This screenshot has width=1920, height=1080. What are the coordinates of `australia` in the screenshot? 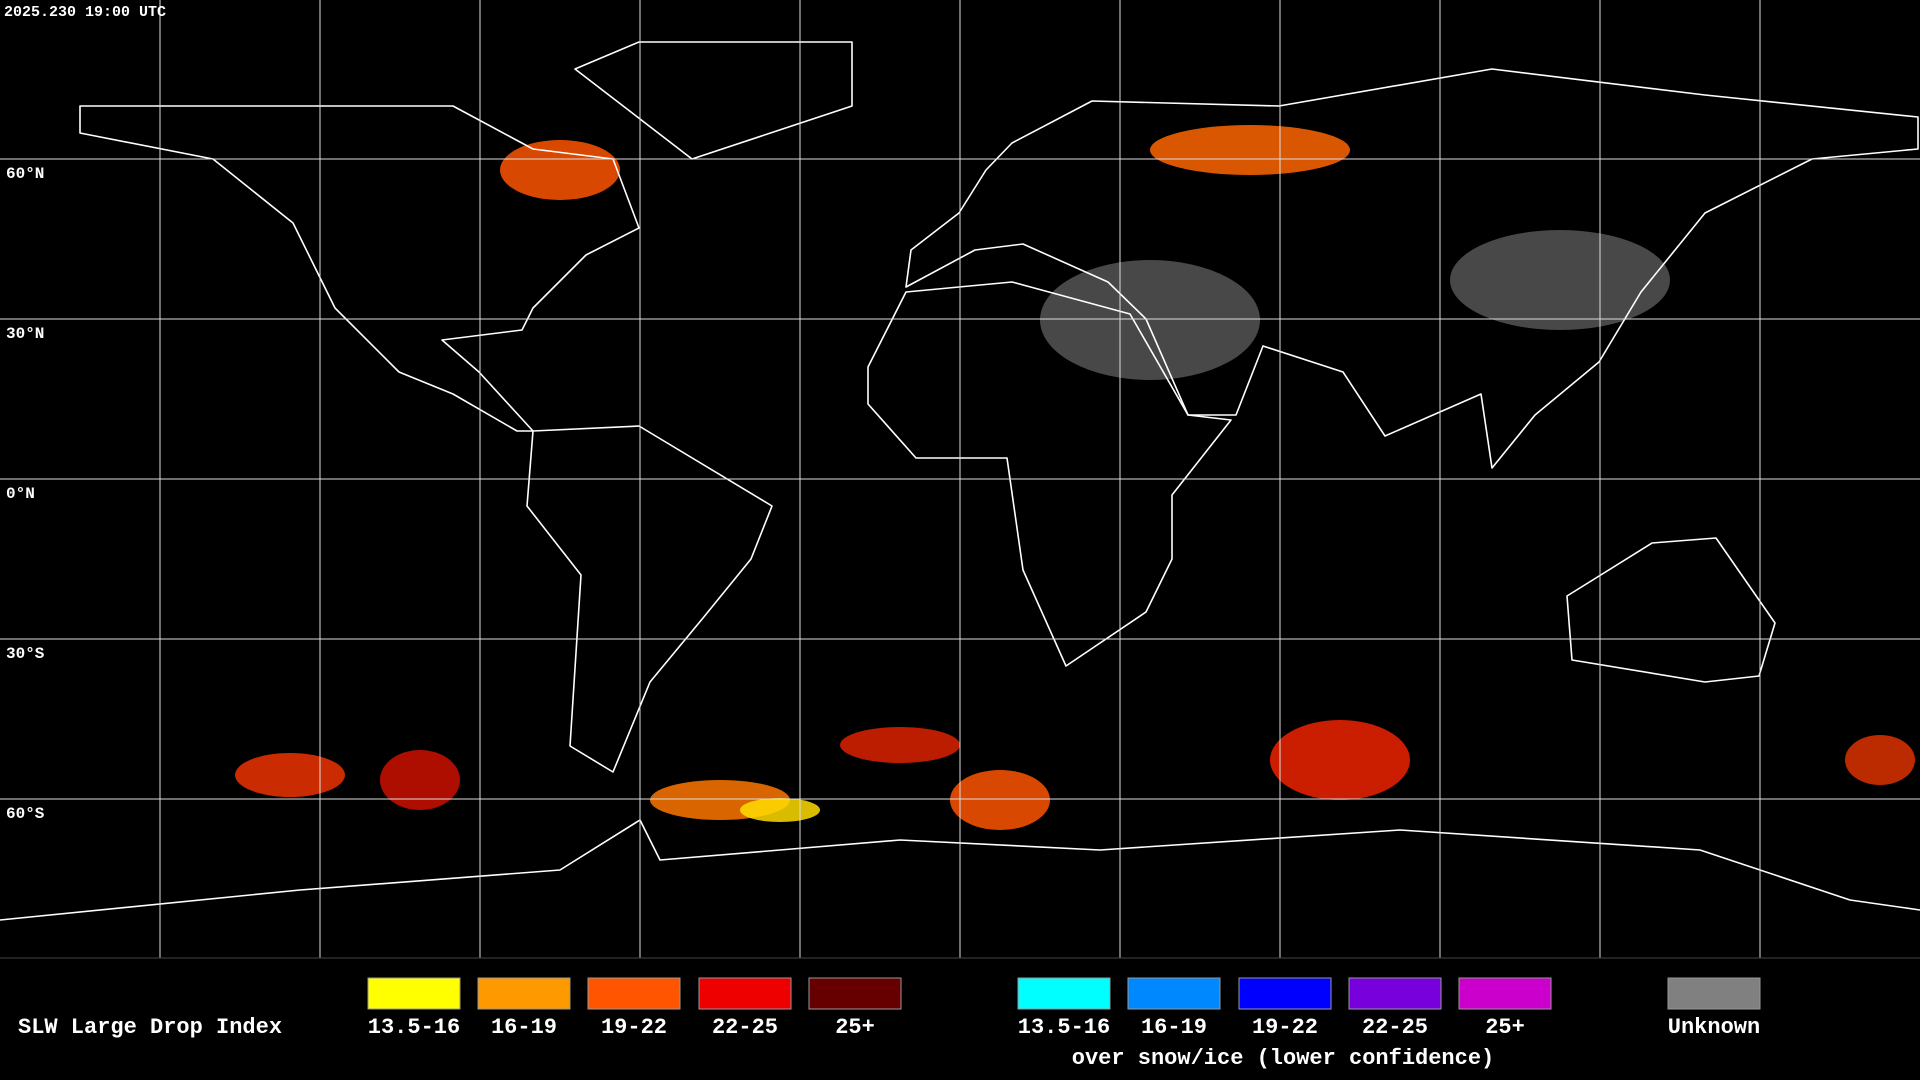 It's located at (1671, 610).